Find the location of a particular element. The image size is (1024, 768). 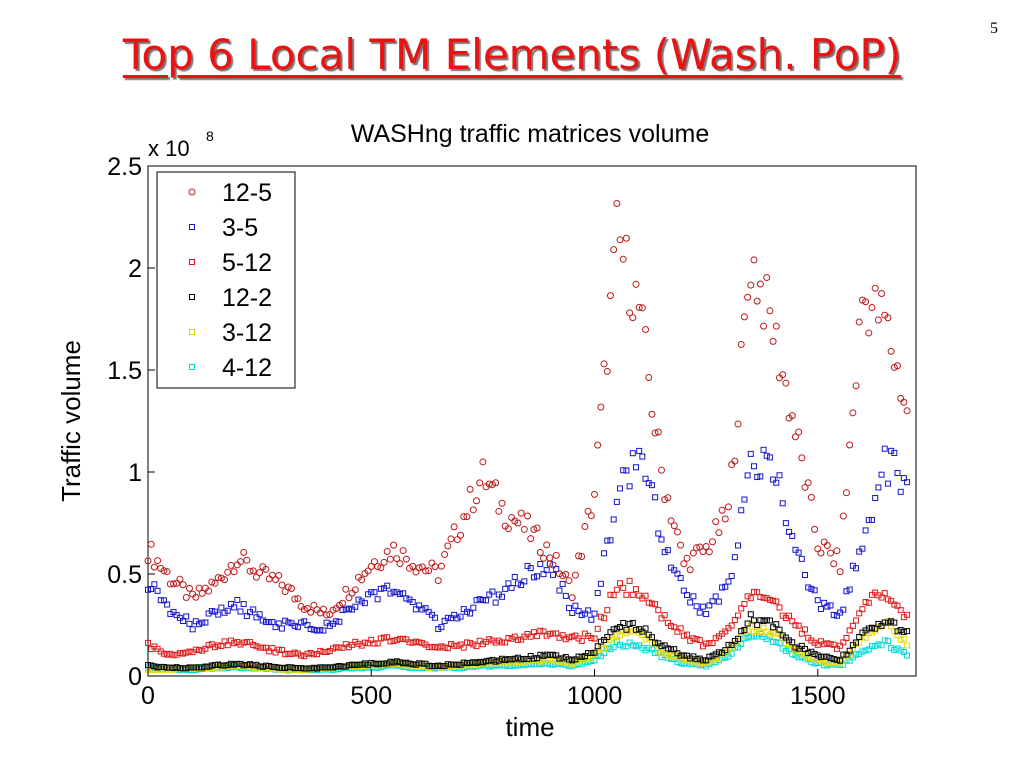

y-tick-label: 2.5 is located at coordinates (124, 167).